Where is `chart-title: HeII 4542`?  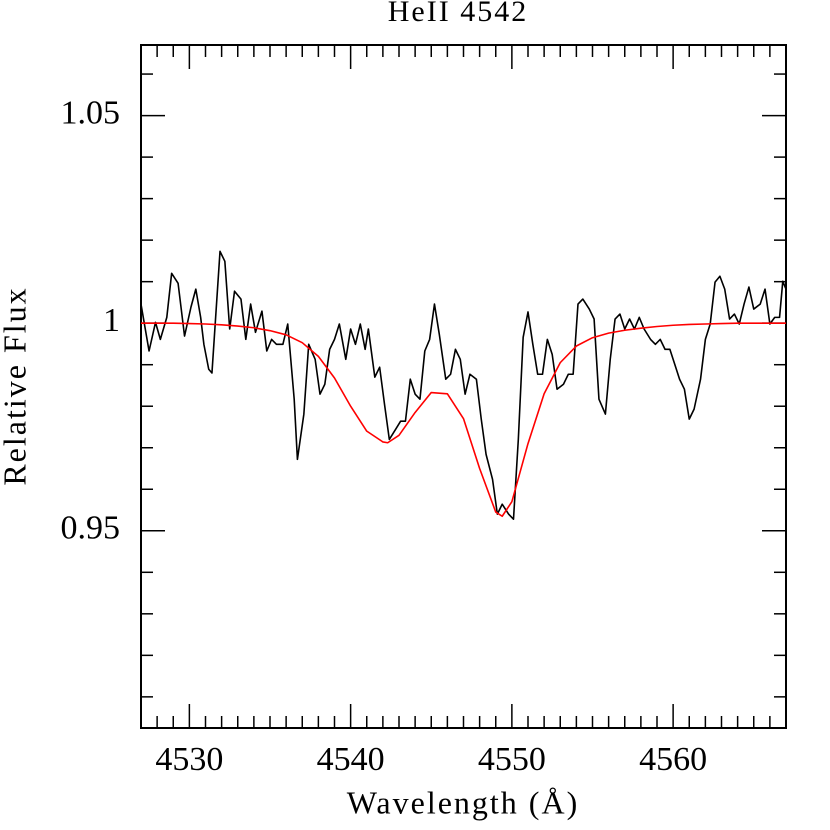 chart-title: HeII 4542 is located at coordinates (458, 14).